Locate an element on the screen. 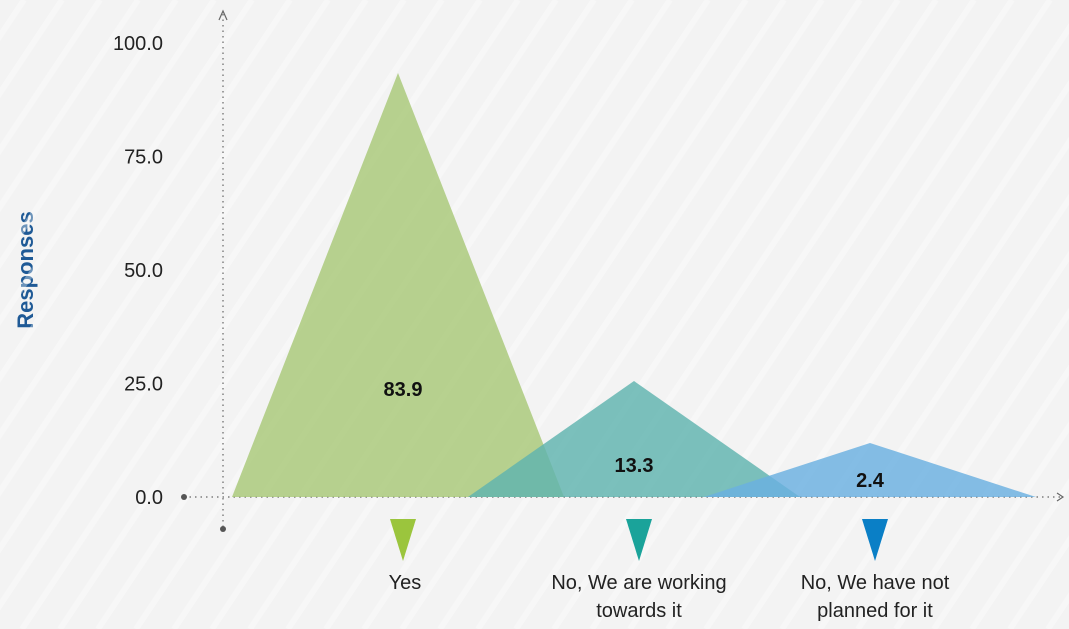 The image size is (1069, 629). y-tick-label: 50.0 is located at coordinates (143, 271).